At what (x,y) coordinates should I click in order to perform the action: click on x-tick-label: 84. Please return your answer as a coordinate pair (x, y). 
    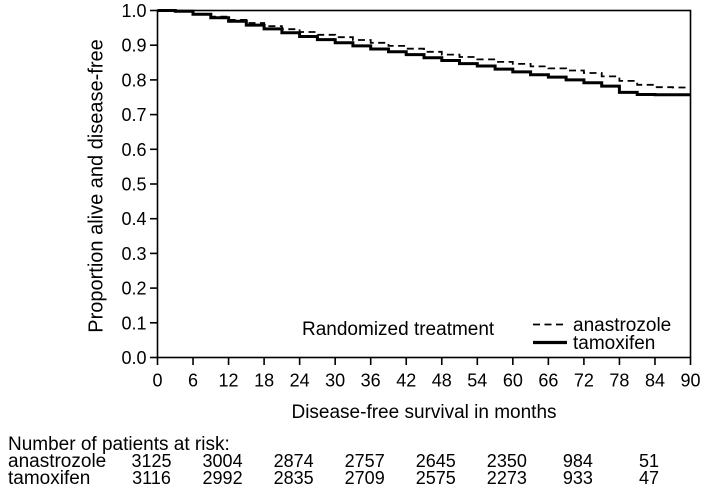
    Looking at the image, I should click on (655, 381).